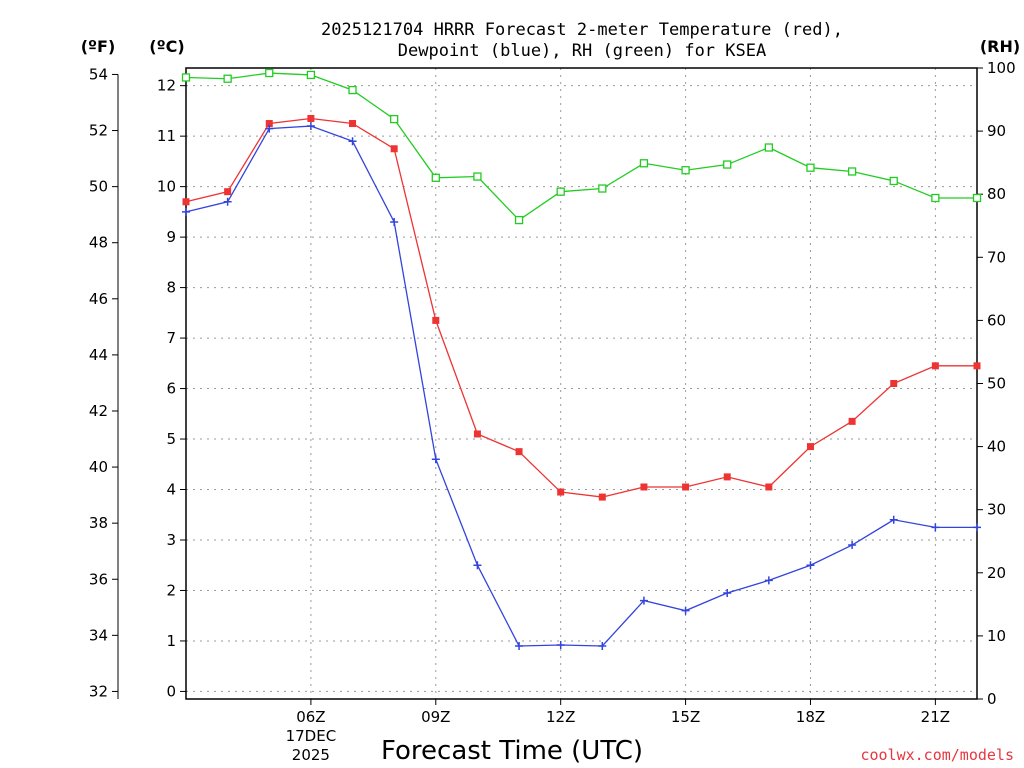 The image size is (1024, 768). Describe the element at coordinates (171, 691) in the screenshot. I see `celsius-tick-label: 0` at that location.